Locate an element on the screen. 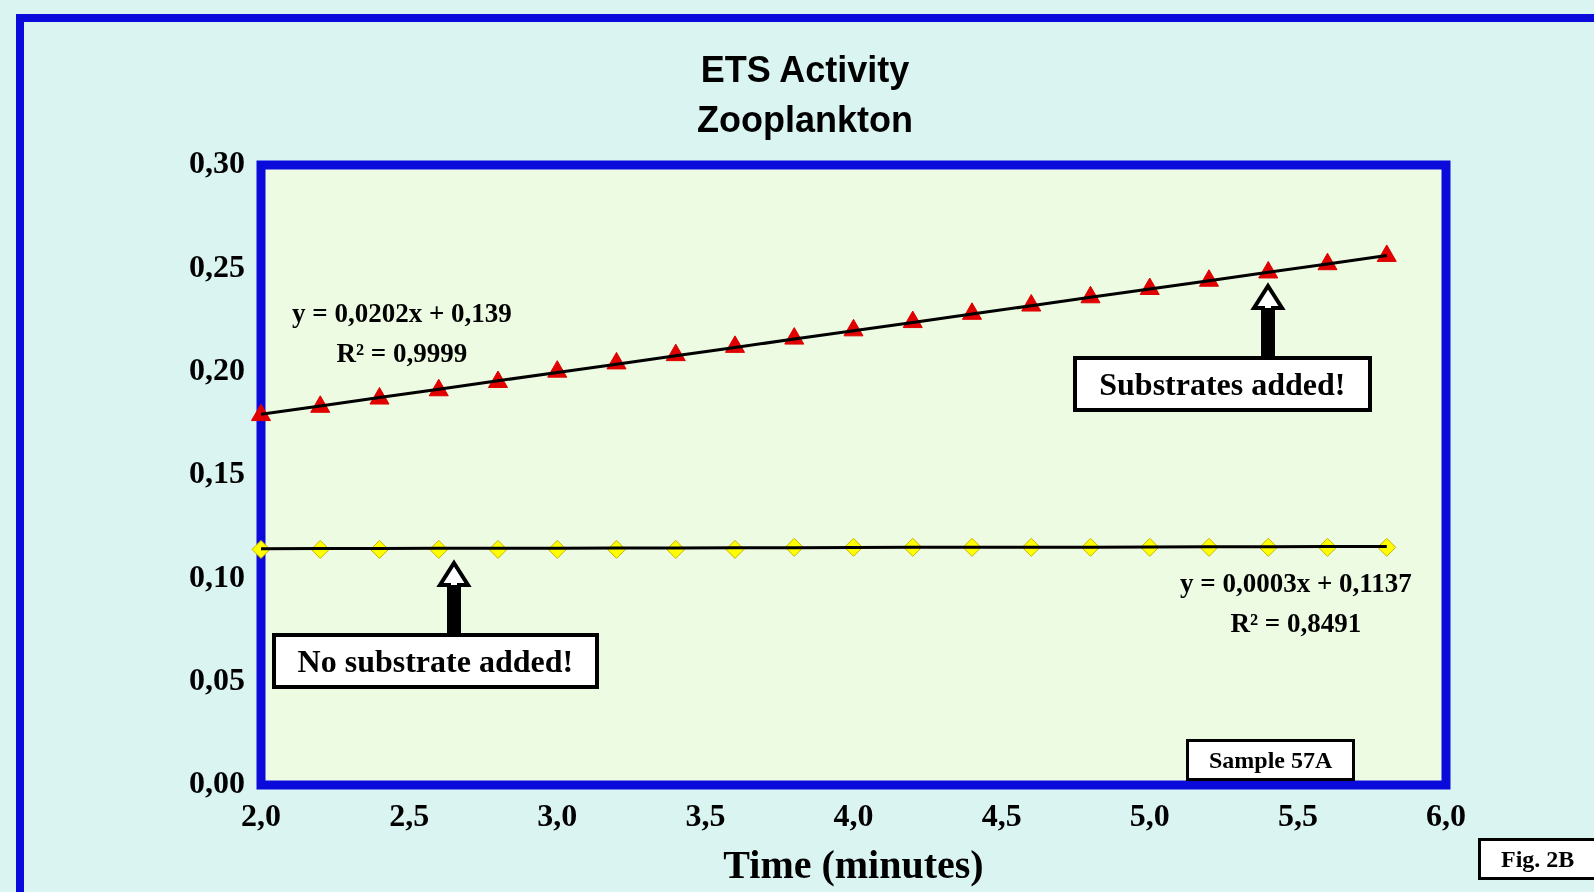  y-tick-label: 0,15 is located at coordinates (217, 472).